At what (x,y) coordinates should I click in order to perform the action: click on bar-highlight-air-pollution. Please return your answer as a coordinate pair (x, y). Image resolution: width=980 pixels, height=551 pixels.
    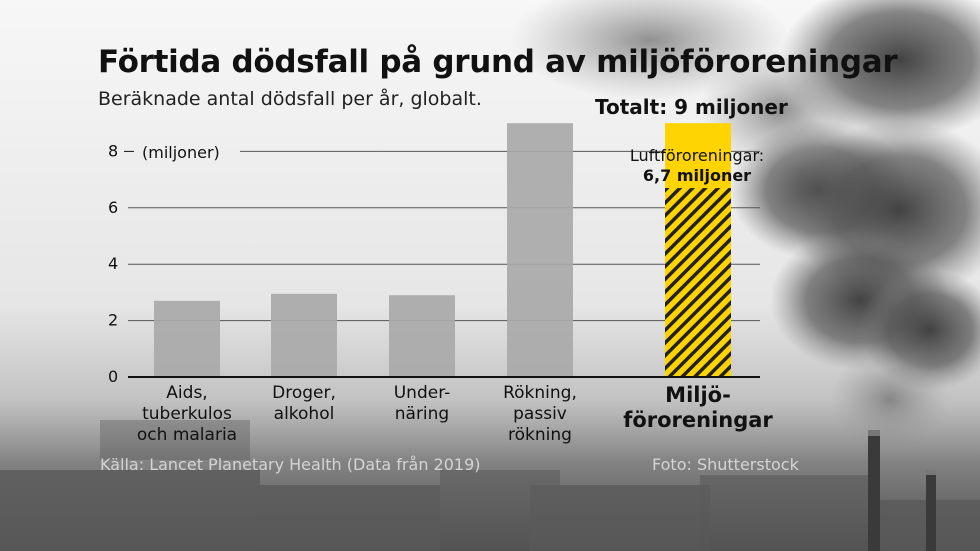
    Looking at the image, I should click on (698, 282).